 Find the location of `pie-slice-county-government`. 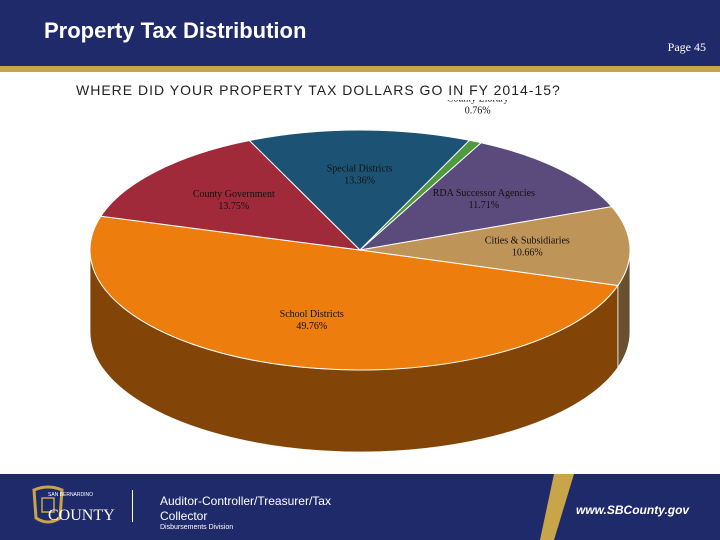

pie-slice-county-government is located at coordinates (231, 195).